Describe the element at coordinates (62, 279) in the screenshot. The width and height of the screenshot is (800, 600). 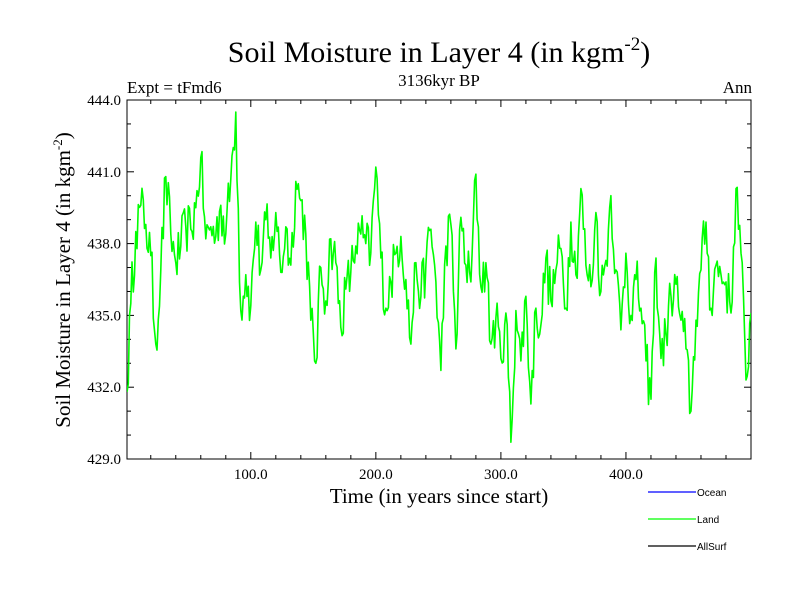
I see `y-axis-label: Soil Moisture in Layer 4 (in kgm-2)` at that location.